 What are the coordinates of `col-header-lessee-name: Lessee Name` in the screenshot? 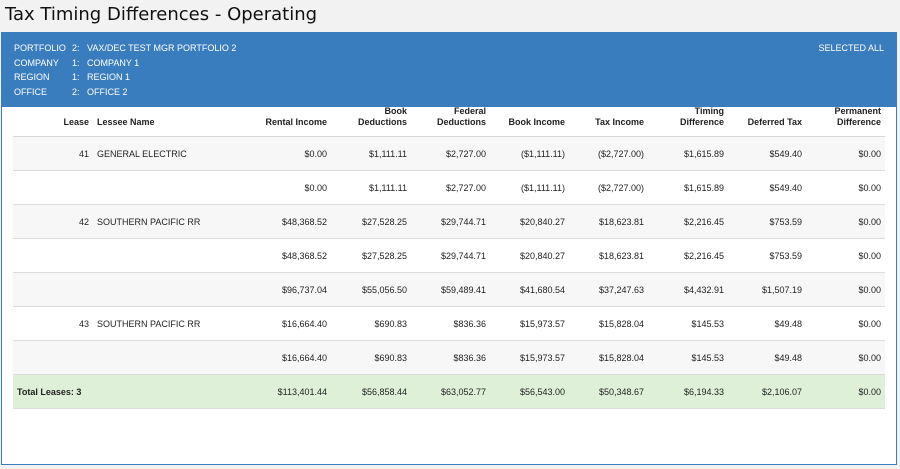 It's located at (168, 113).